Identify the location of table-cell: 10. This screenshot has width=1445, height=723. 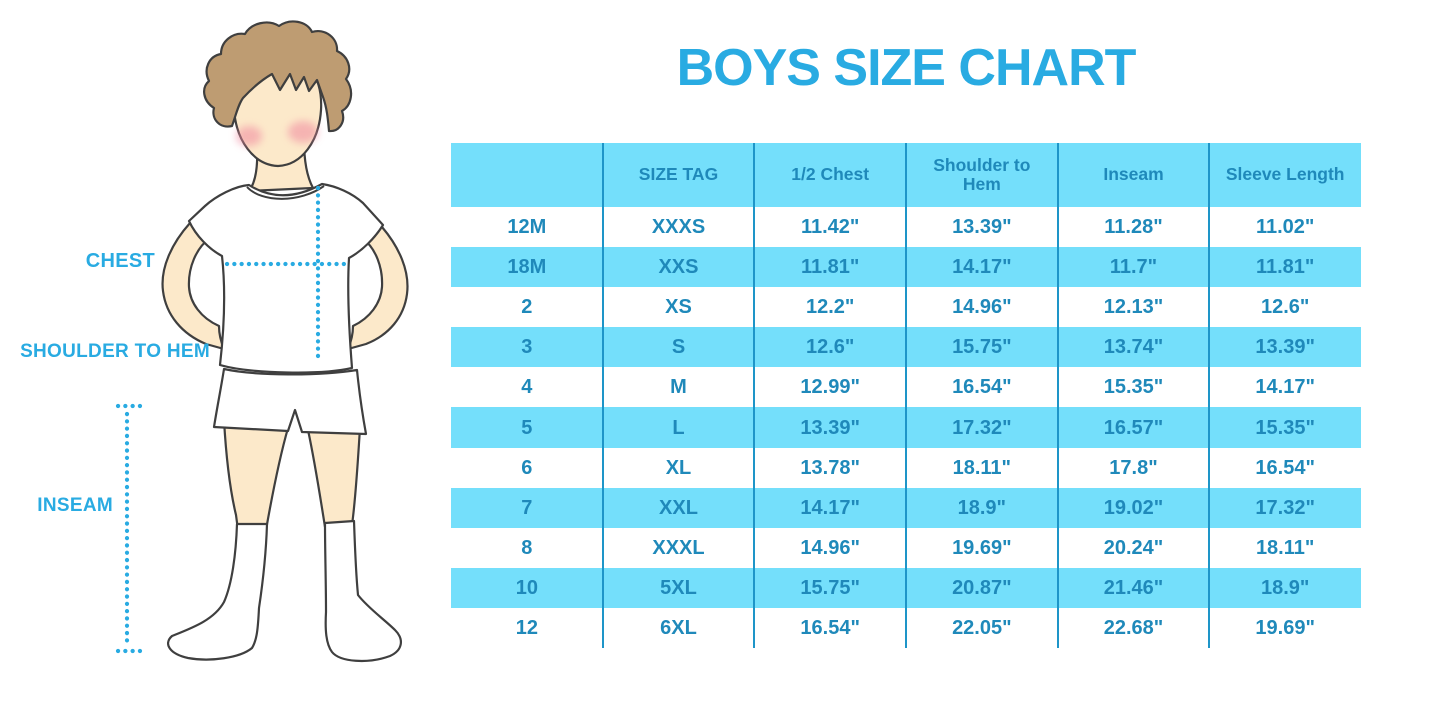
(526, 587).